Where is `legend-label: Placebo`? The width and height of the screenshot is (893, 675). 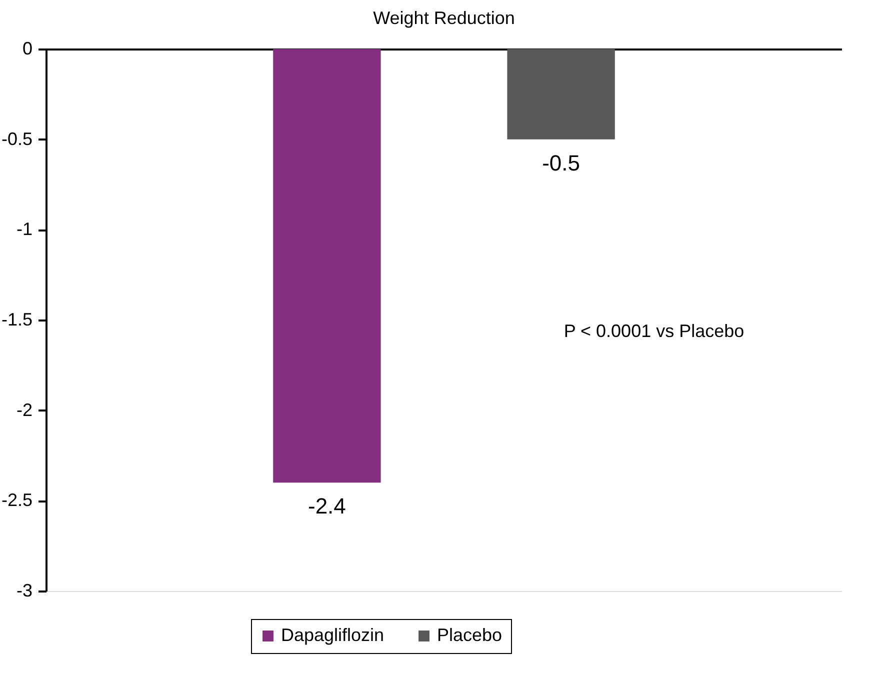 legend-label: Placebo is located at coordinates (469, 635).